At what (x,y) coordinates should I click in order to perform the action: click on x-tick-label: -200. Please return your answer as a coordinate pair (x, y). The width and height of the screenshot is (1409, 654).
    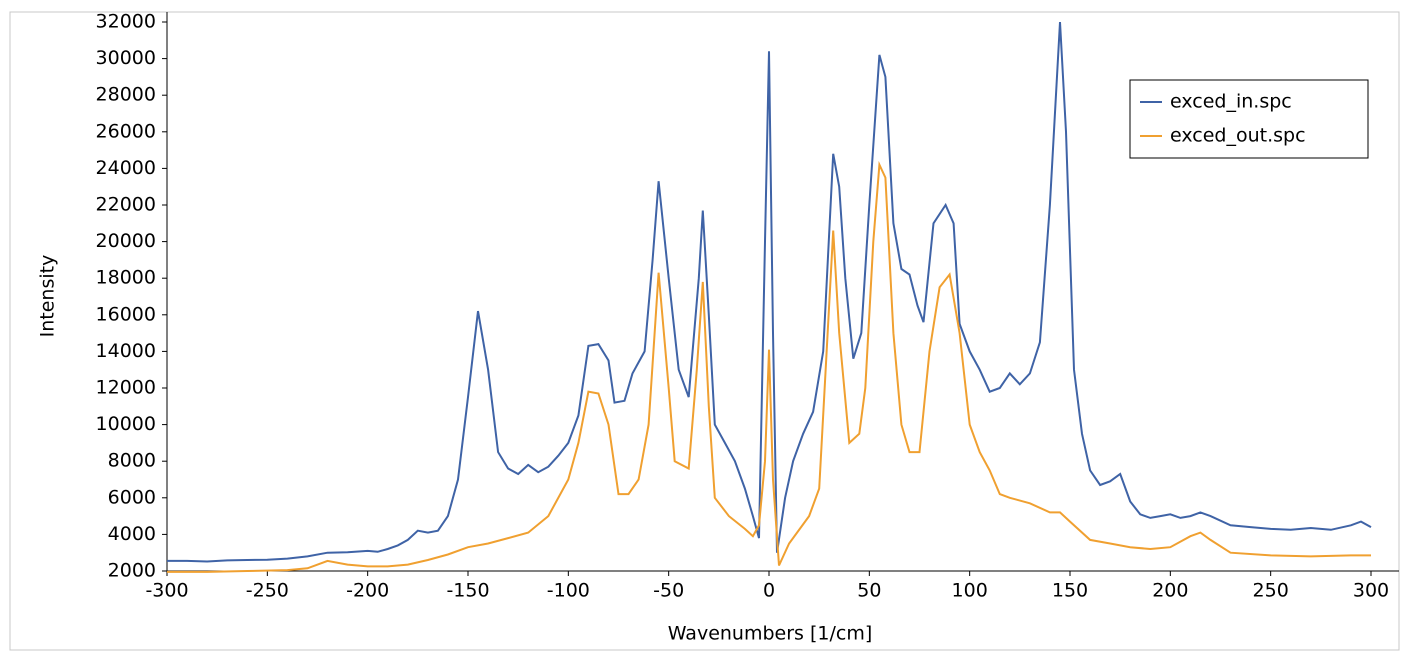
    Looking at the image, I should click on (367, 591).